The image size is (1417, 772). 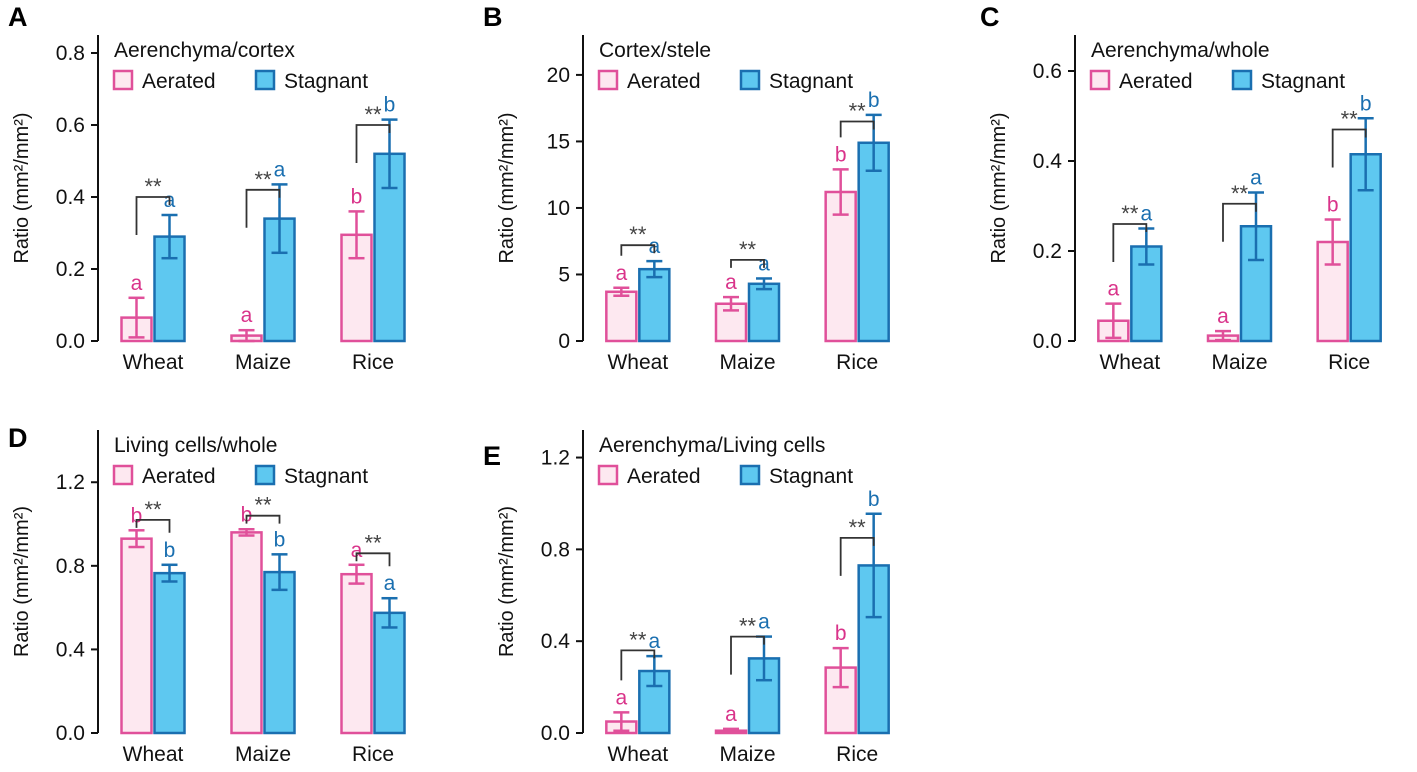 I want to click on y-tick-label: 15, so click(x=558, y=141).